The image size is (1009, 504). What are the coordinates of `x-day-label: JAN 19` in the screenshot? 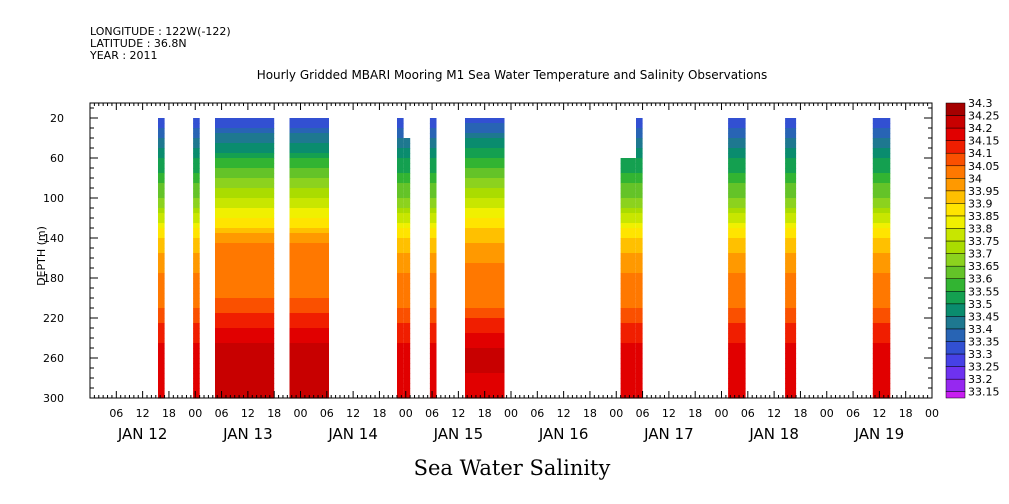 It's located at (879, 434).